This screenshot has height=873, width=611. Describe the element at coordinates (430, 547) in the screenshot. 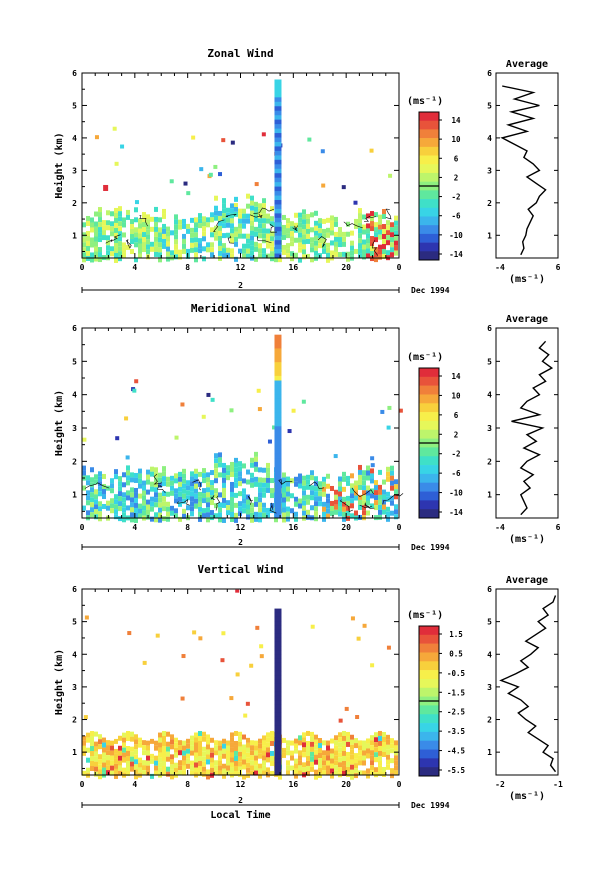

I see `date-label: Dec 1994` at that location.